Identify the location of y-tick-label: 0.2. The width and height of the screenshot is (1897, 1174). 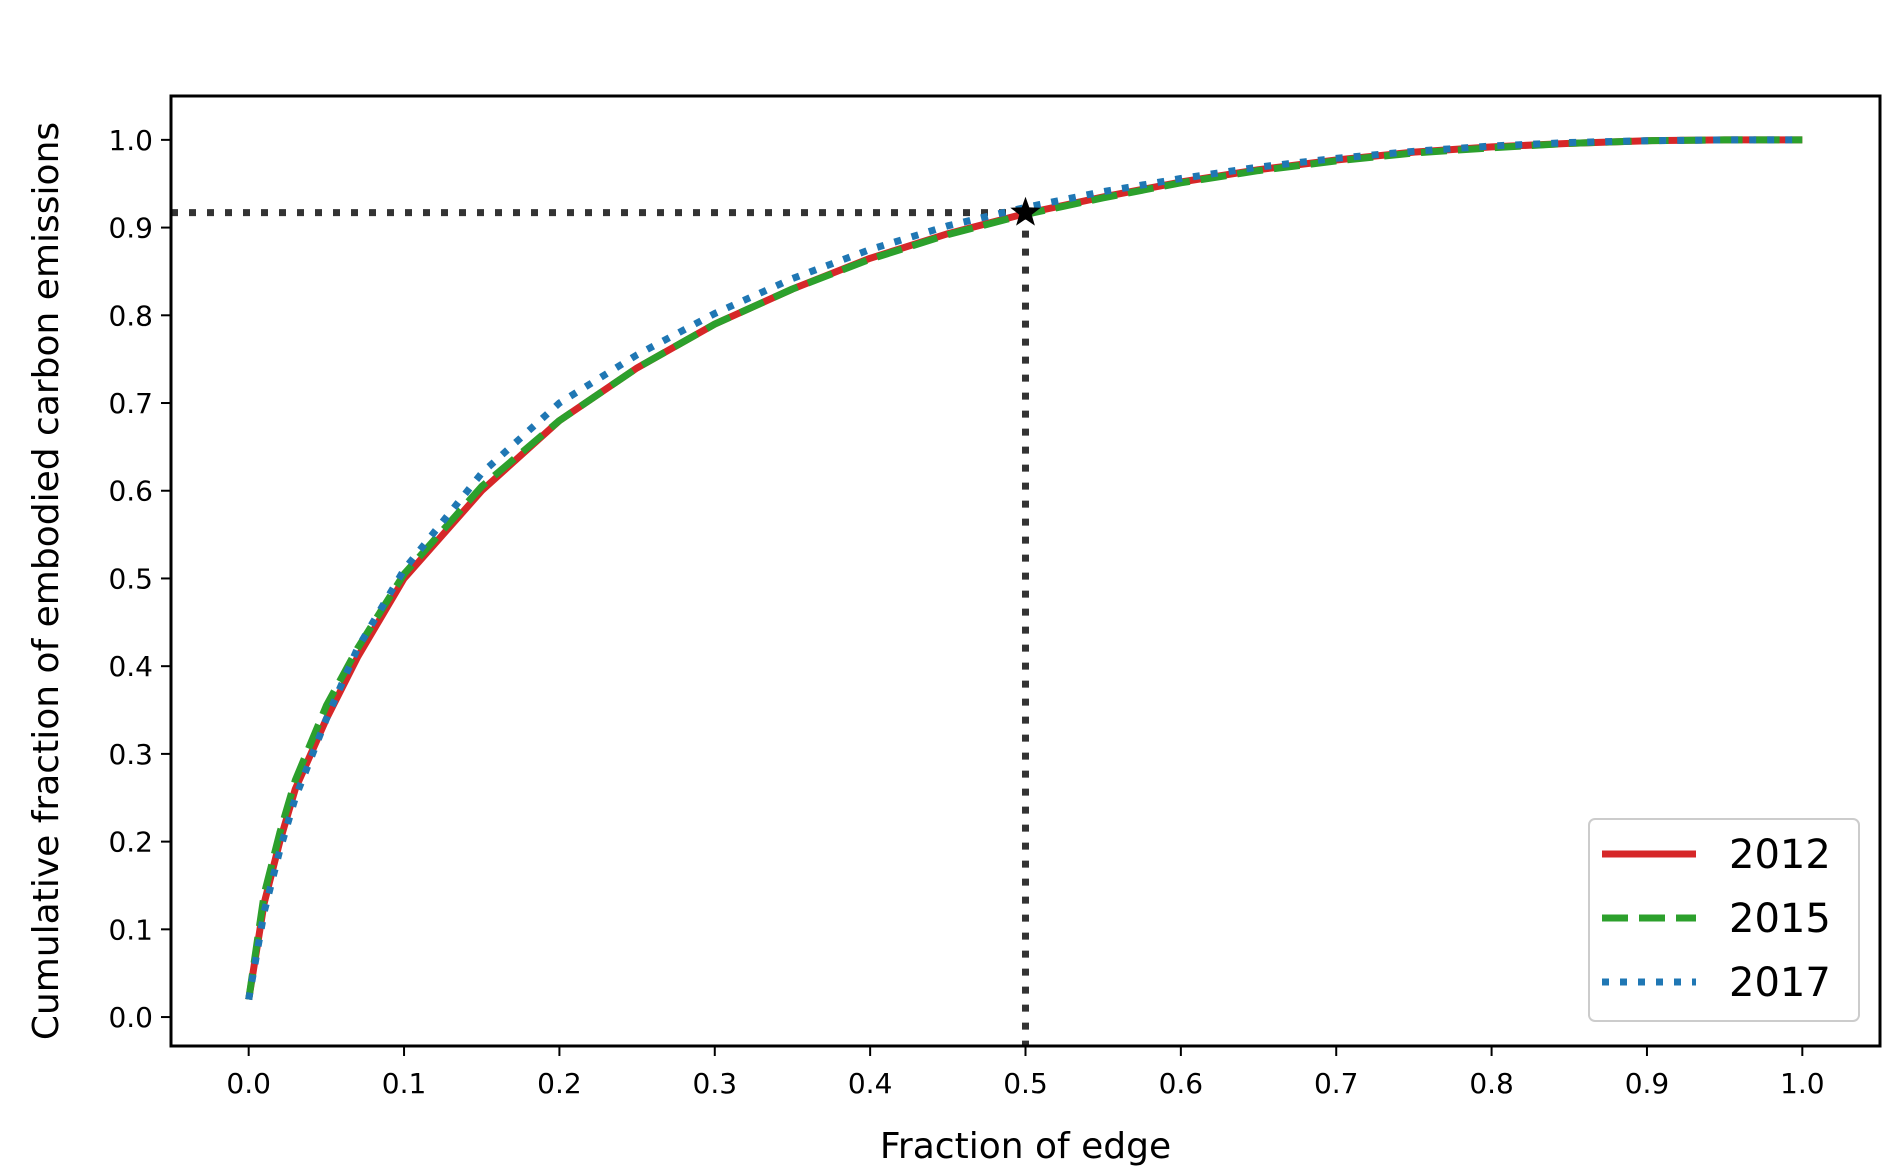
(130, 842).